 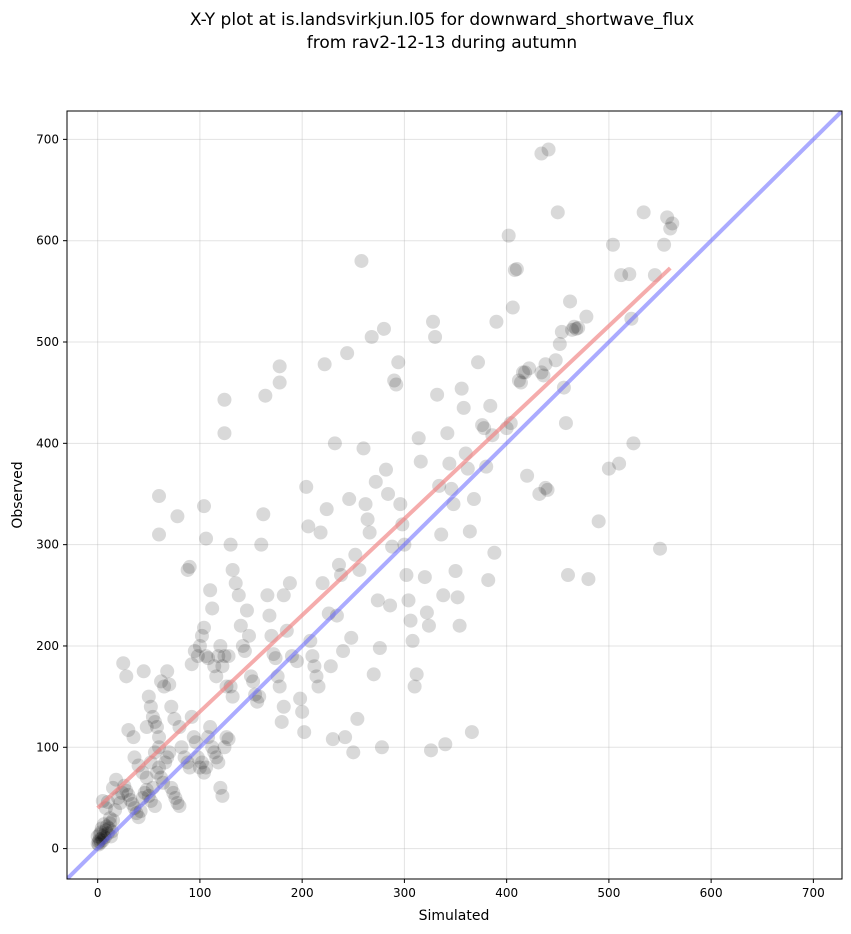 What do you see at coordinates (442, 43) in the screenshot?
I see `chart-subtitle: from rav2-12-13 during autumn` at bounding box center [442, 43].